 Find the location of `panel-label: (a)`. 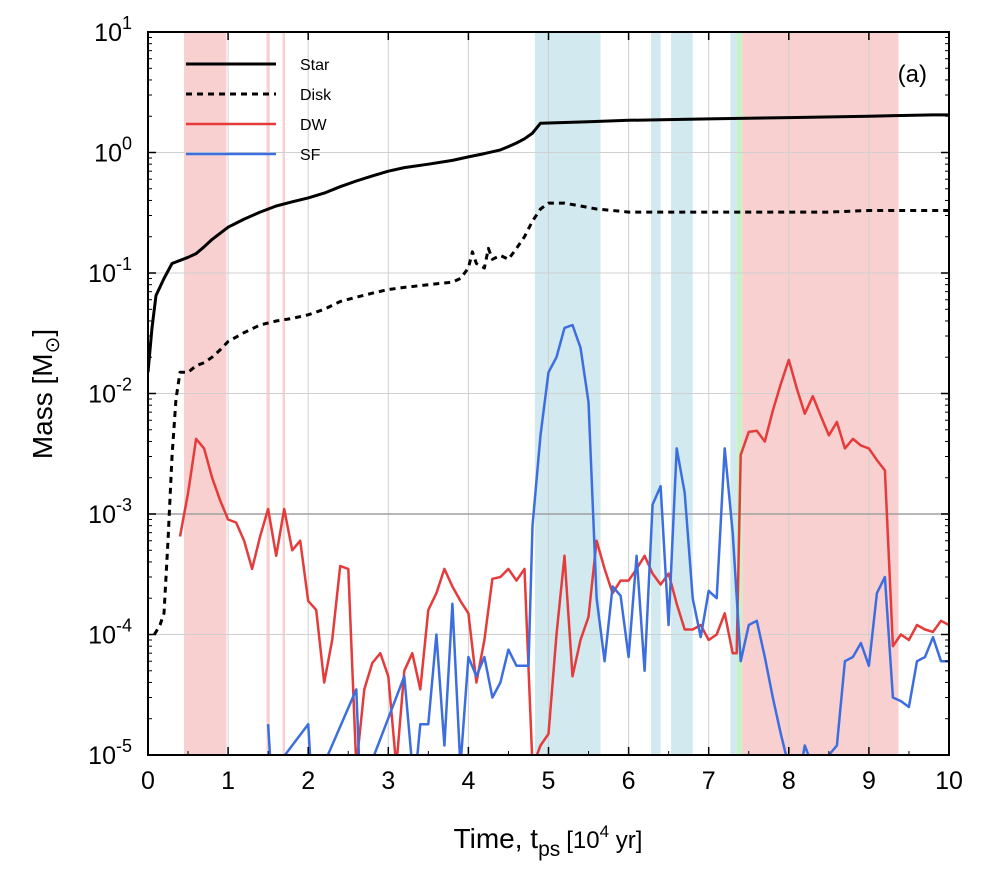

panel-label: (a) is located at coordinates (912, 74).